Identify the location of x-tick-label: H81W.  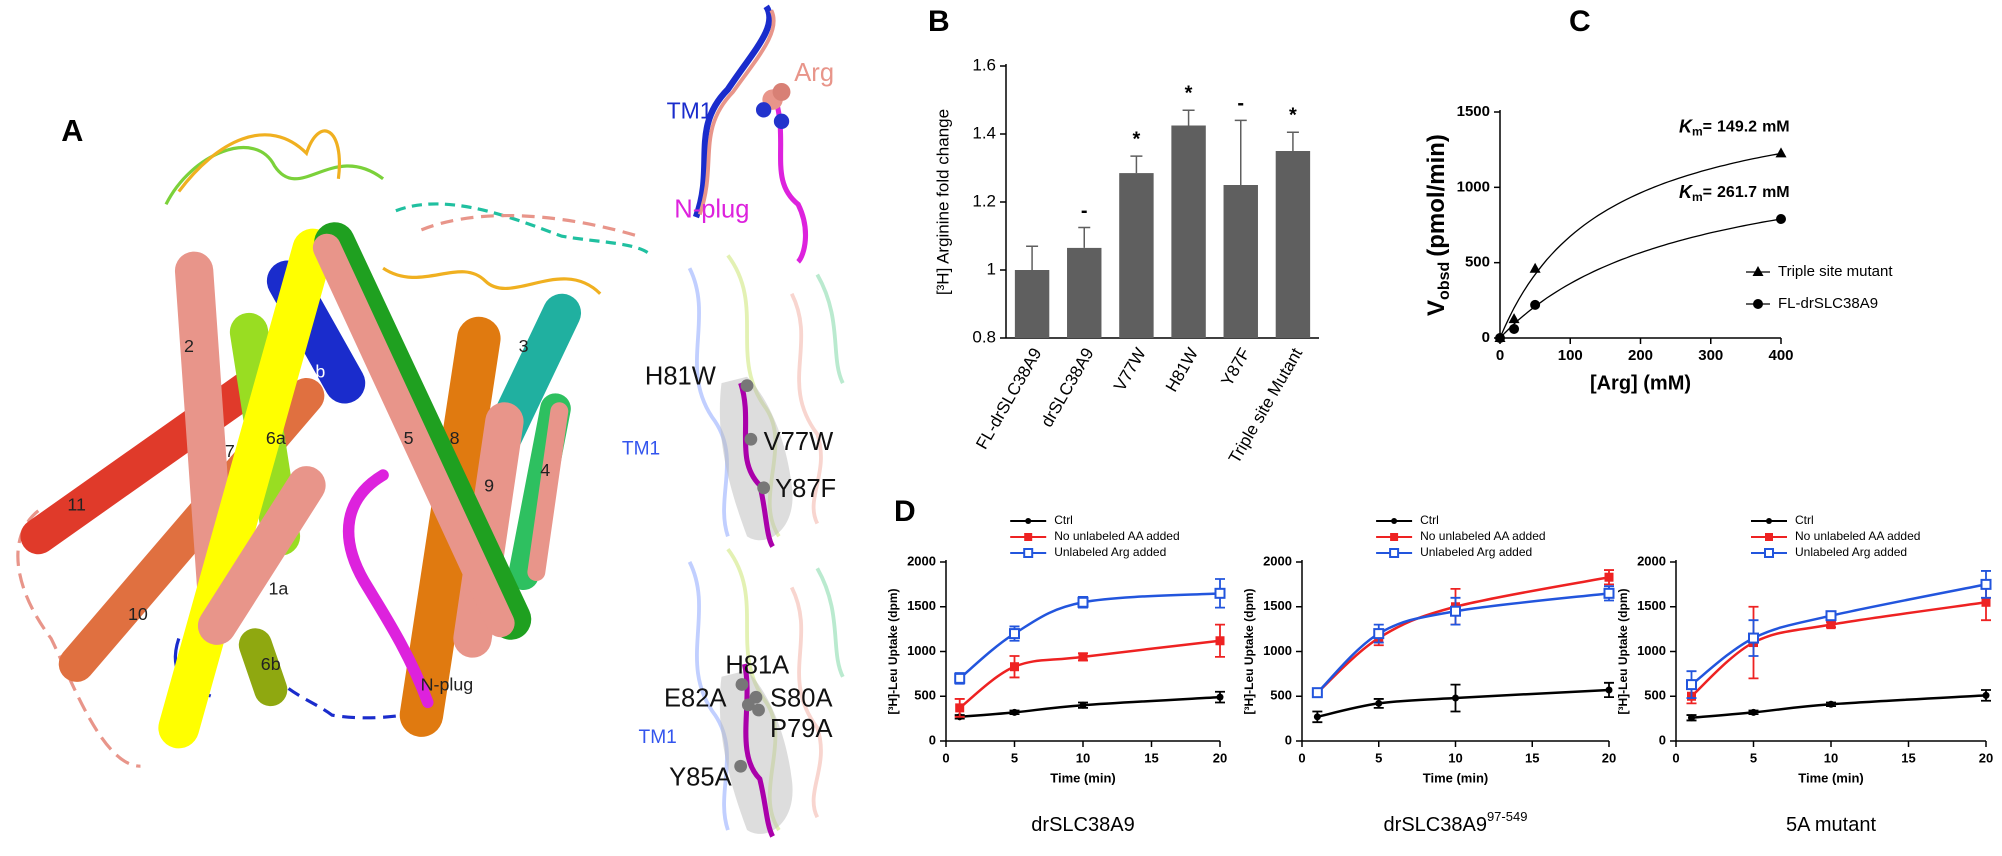
(1182, 370).